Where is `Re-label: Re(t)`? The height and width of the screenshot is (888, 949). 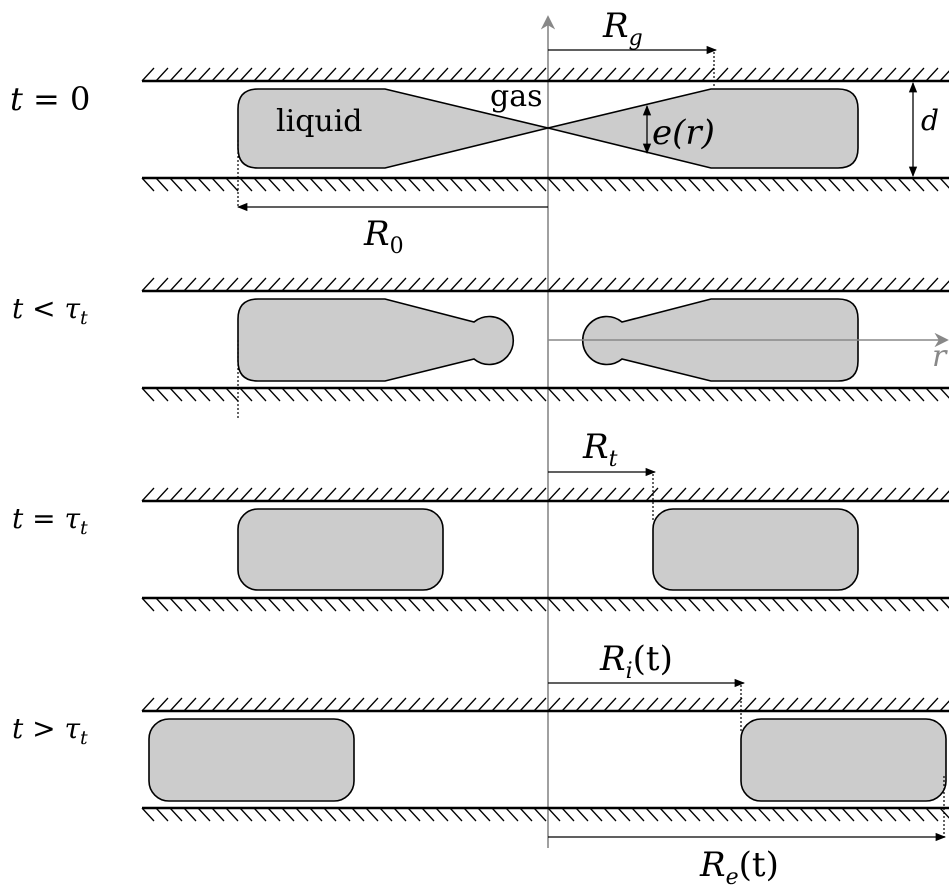 Re-label: Re(t) is located at coordinates (739, 866).